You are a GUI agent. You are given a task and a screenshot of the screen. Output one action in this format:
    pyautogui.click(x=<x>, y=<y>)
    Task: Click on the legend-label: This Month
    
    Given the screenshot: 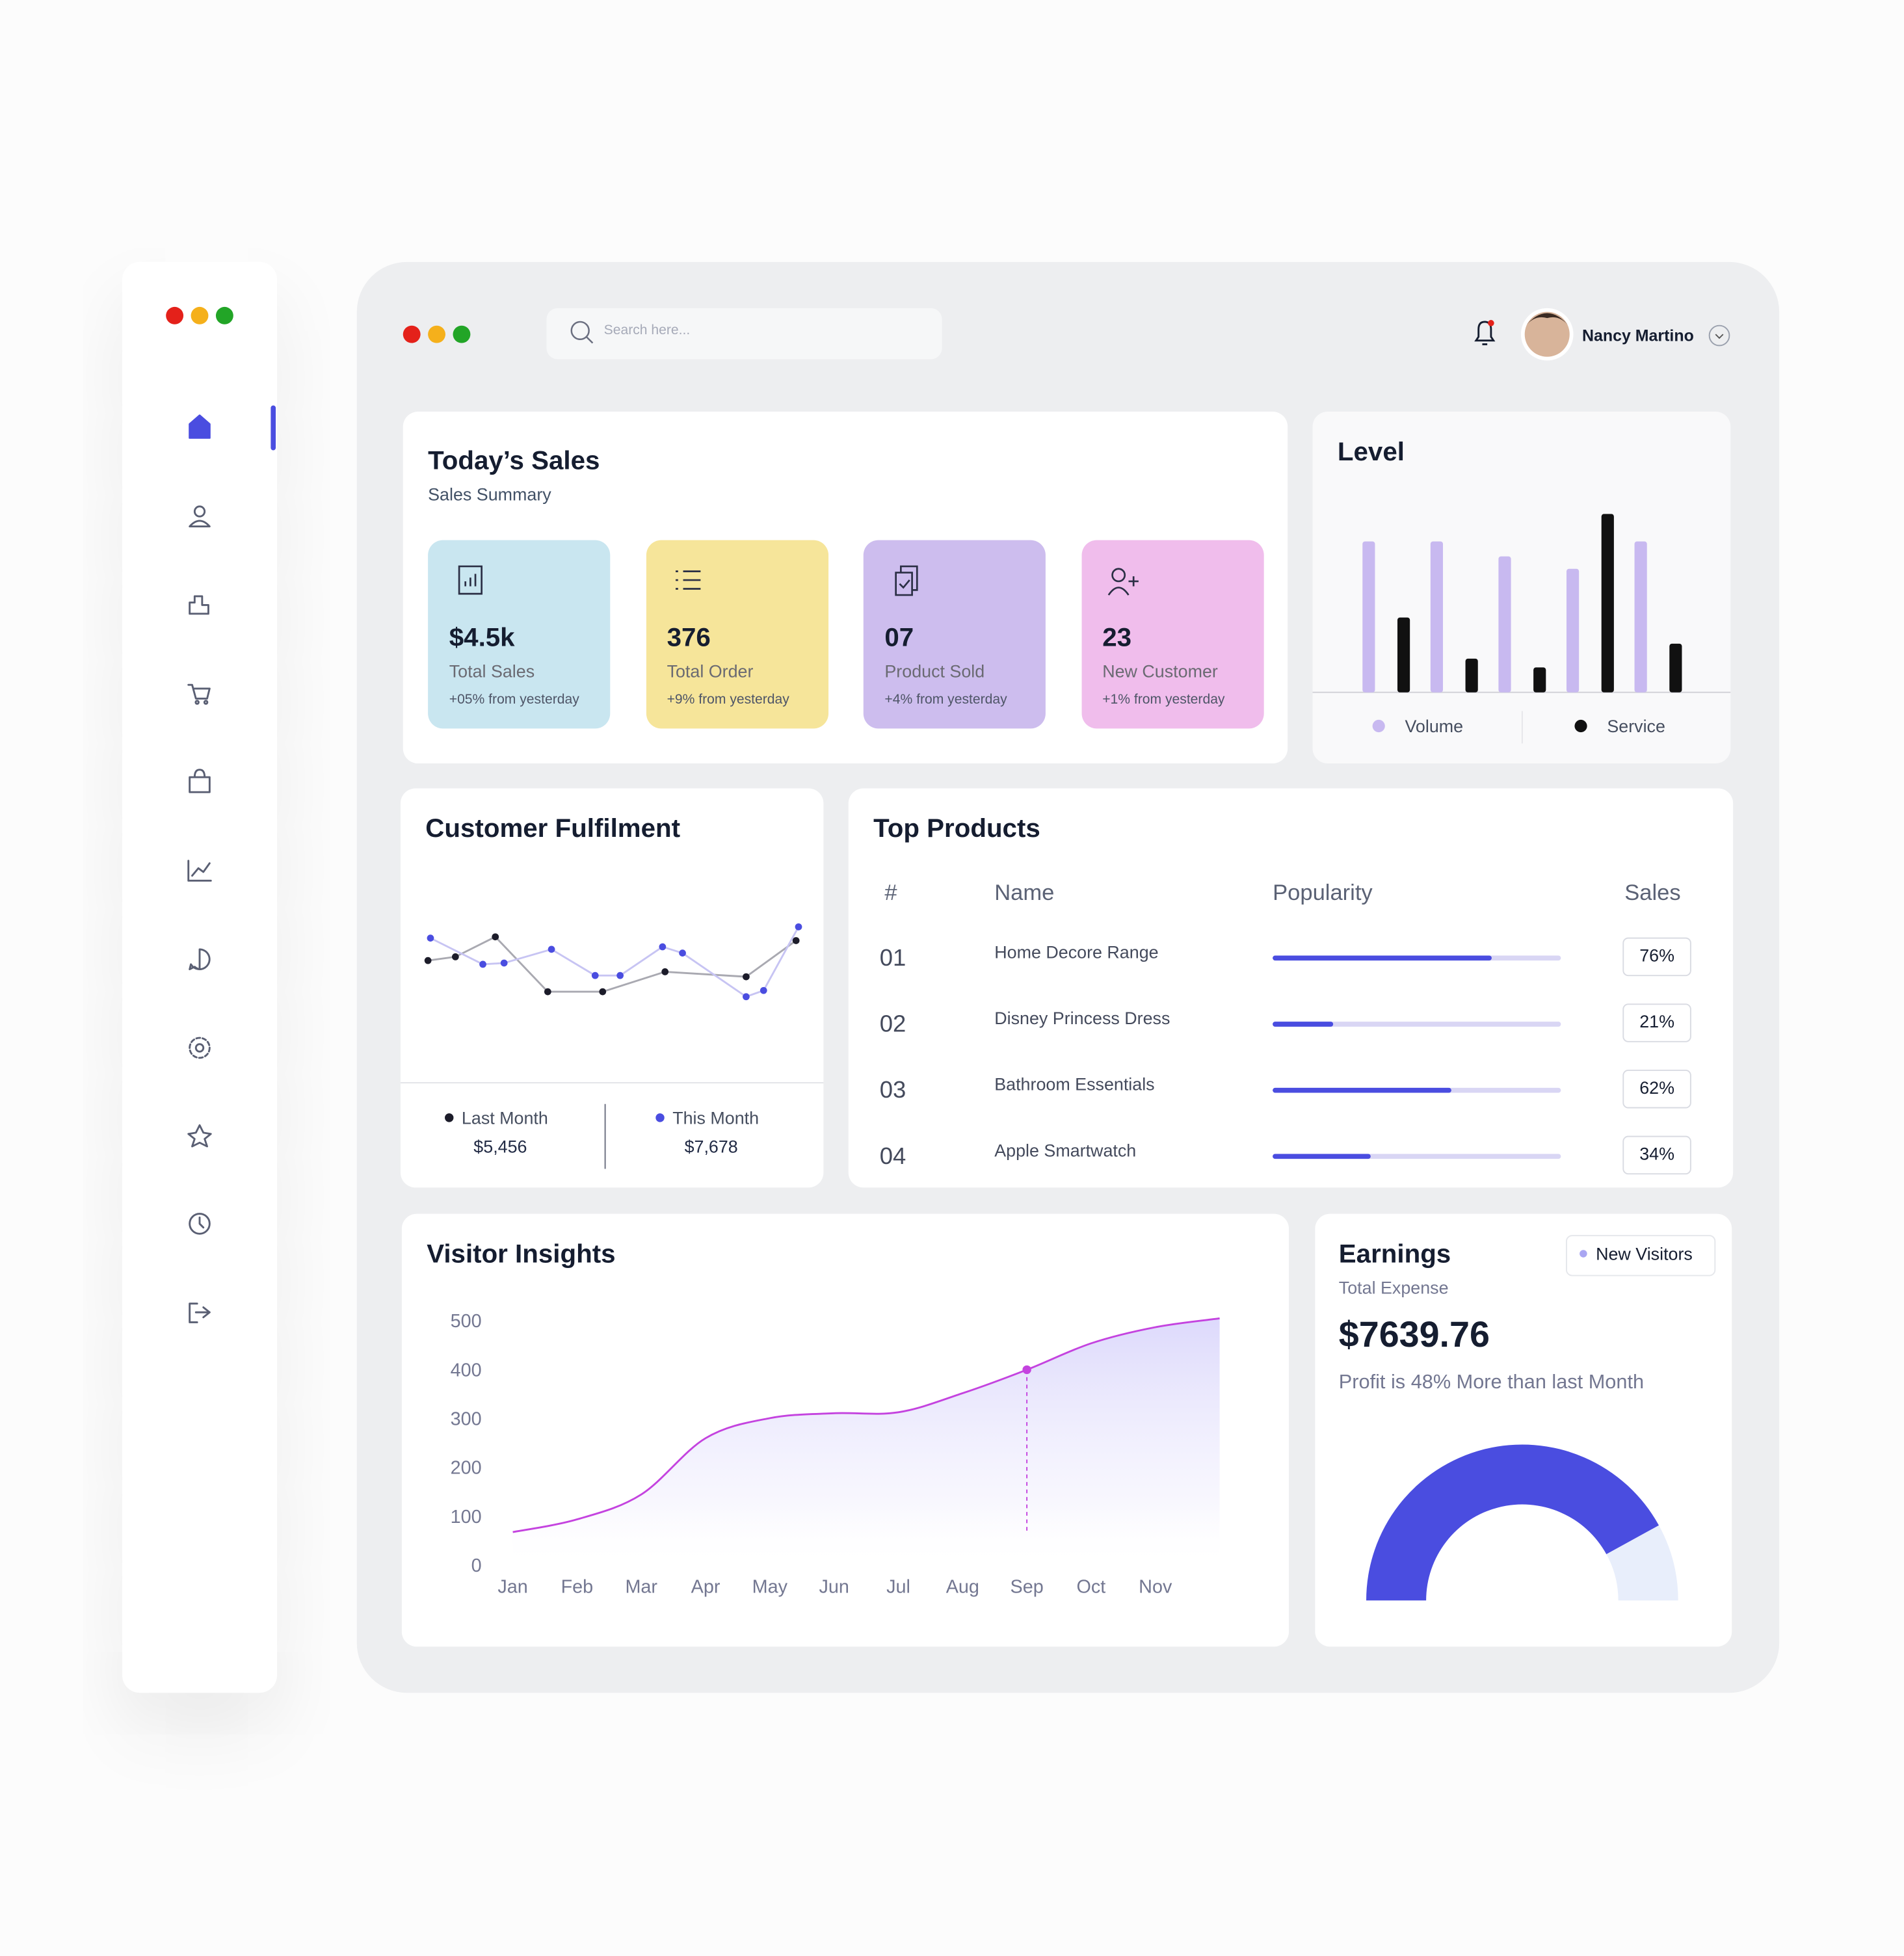 What is the action you would take?
    pyautogui.click(x=716, y=1117)
    